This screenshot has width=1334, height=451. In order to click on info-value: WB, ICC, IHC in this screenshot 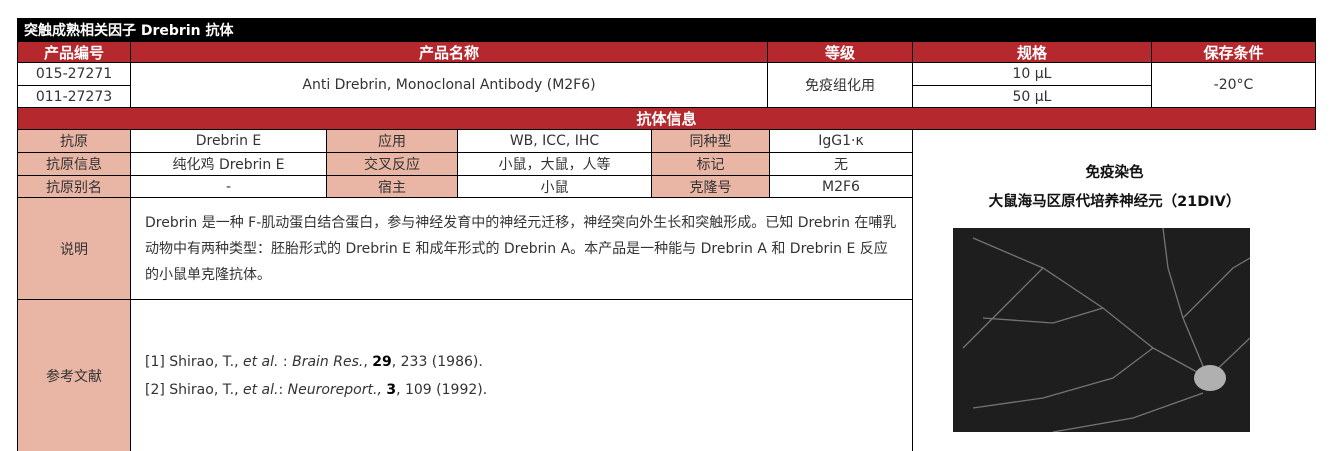, I will do `click(555, 141)`.